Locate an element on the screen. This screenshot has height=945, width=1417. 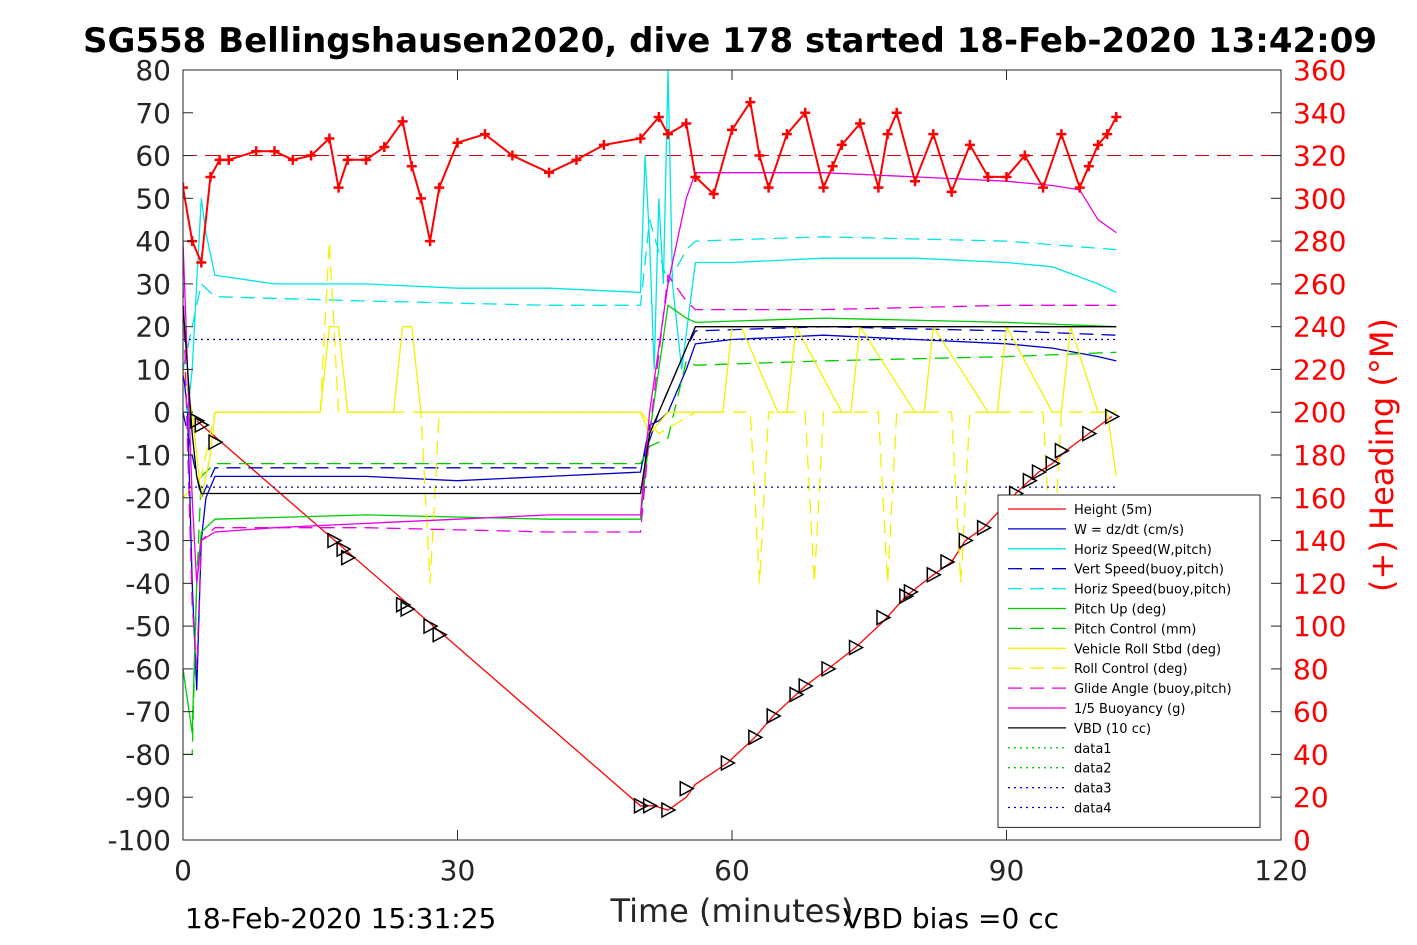
legend-box is located at coordinates (1129, 661).